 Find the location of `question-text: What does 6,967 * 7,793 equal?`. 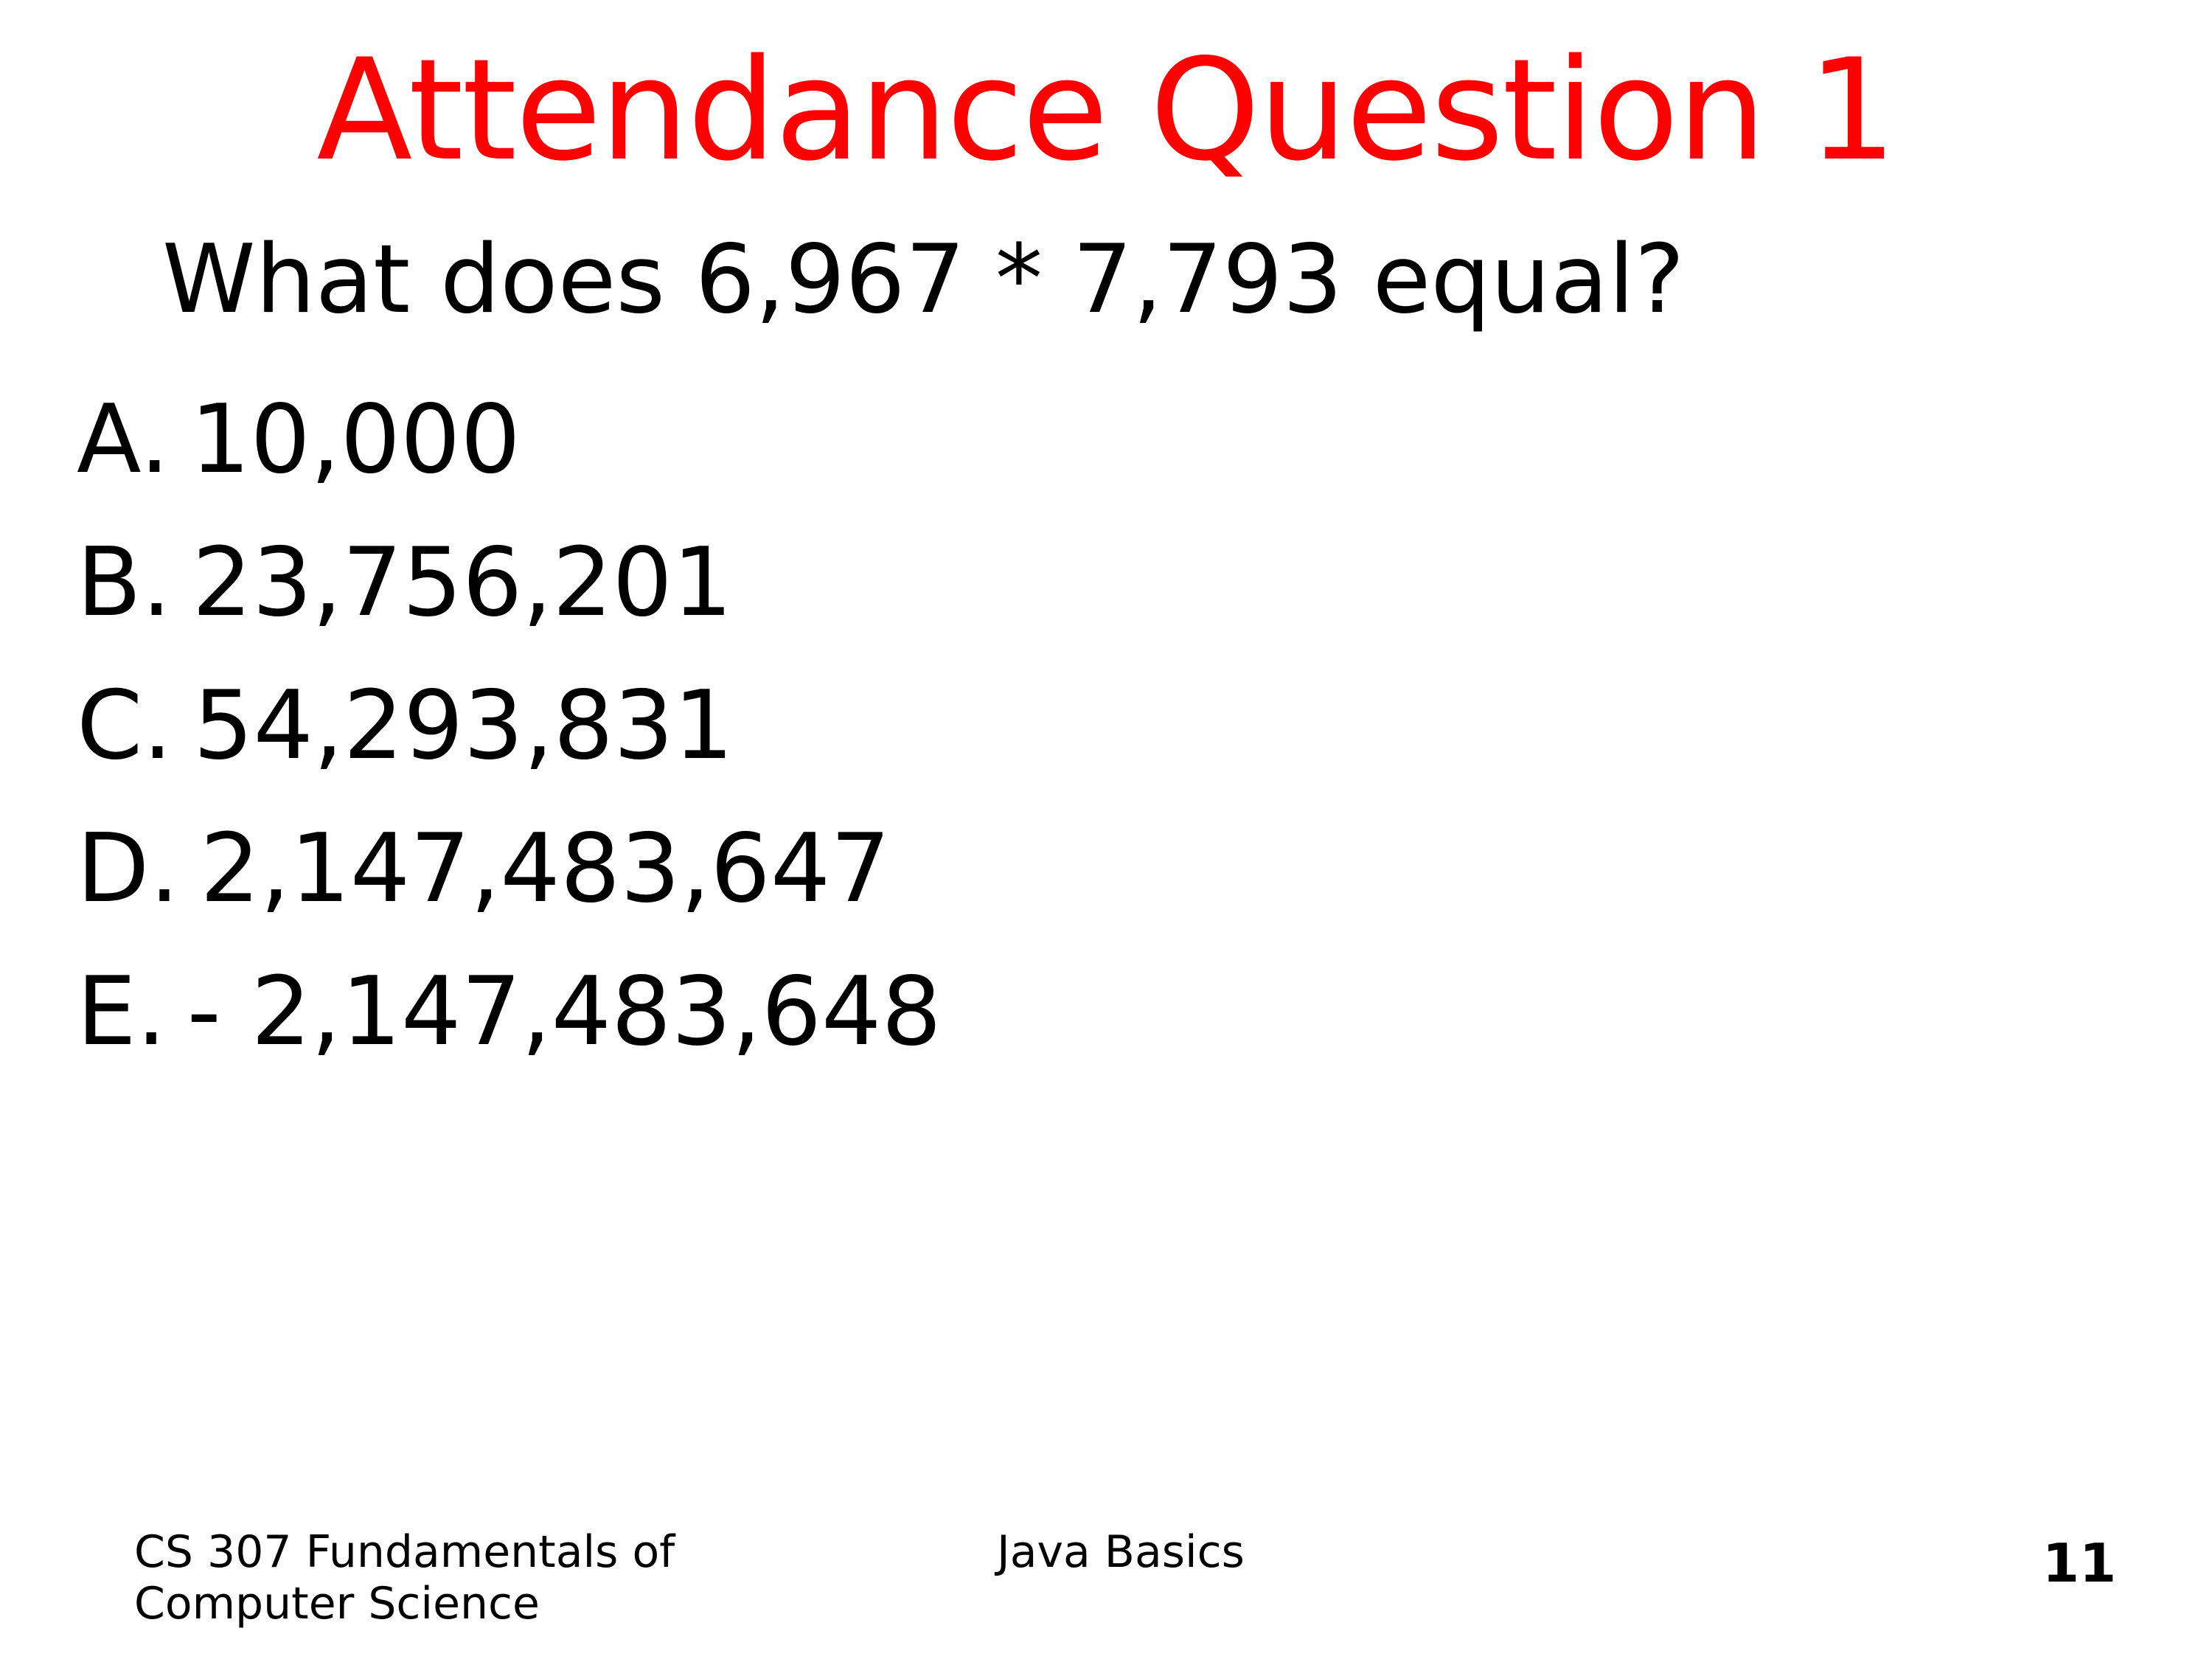

question-text: What does 6,967 * 7,793 equal? is located at coordinates (923, 280).